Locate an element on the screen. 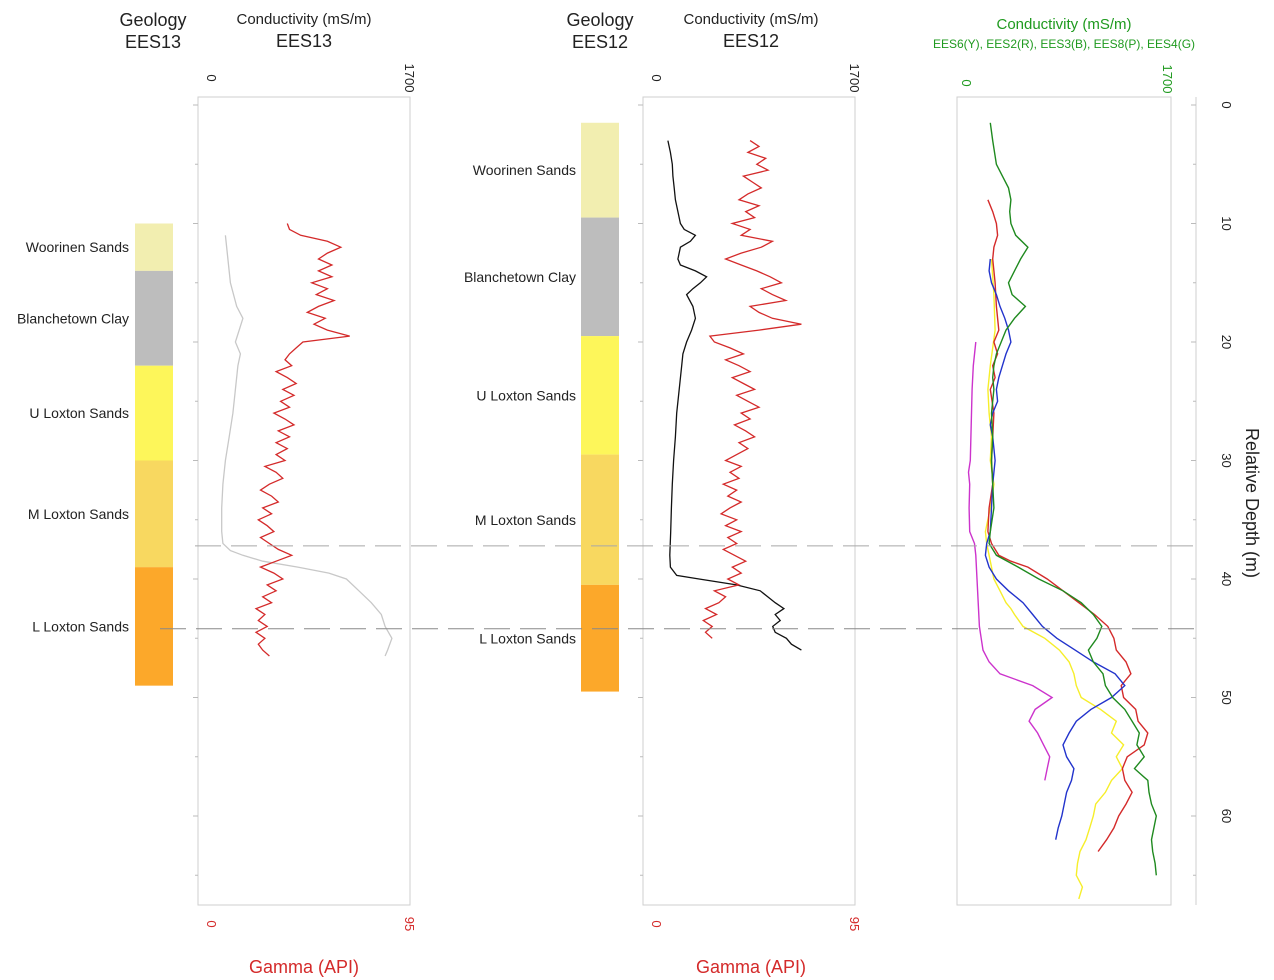  depth-tick-label: 0 is located at coordinates (1226, 104).